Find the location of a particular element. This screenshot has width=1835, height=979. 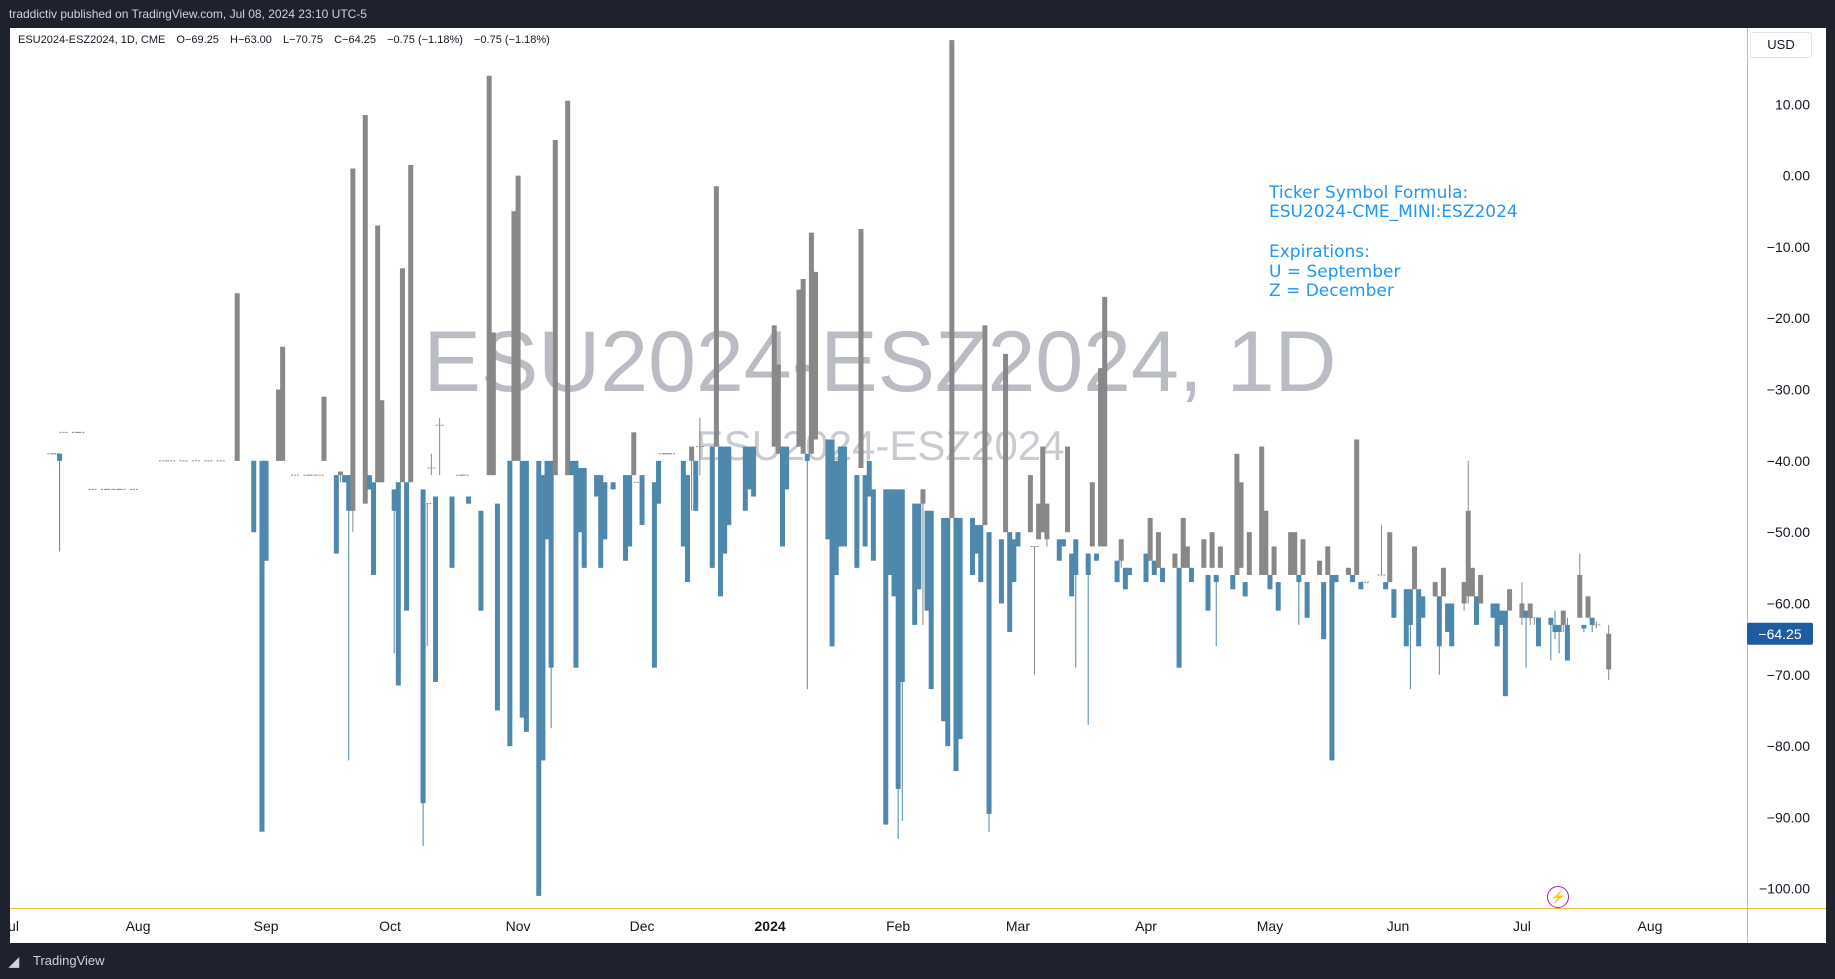

y-tick-label: −60.00 is located at coordinates (1788, 603).